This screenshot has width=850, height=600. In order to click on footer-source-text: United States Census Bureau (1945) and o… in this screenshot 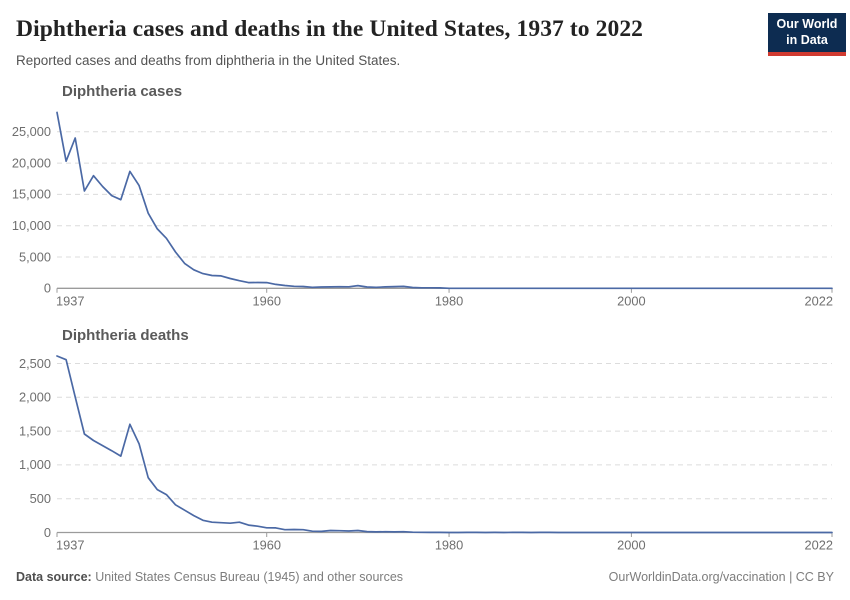, I will do `click(247, 577)`.